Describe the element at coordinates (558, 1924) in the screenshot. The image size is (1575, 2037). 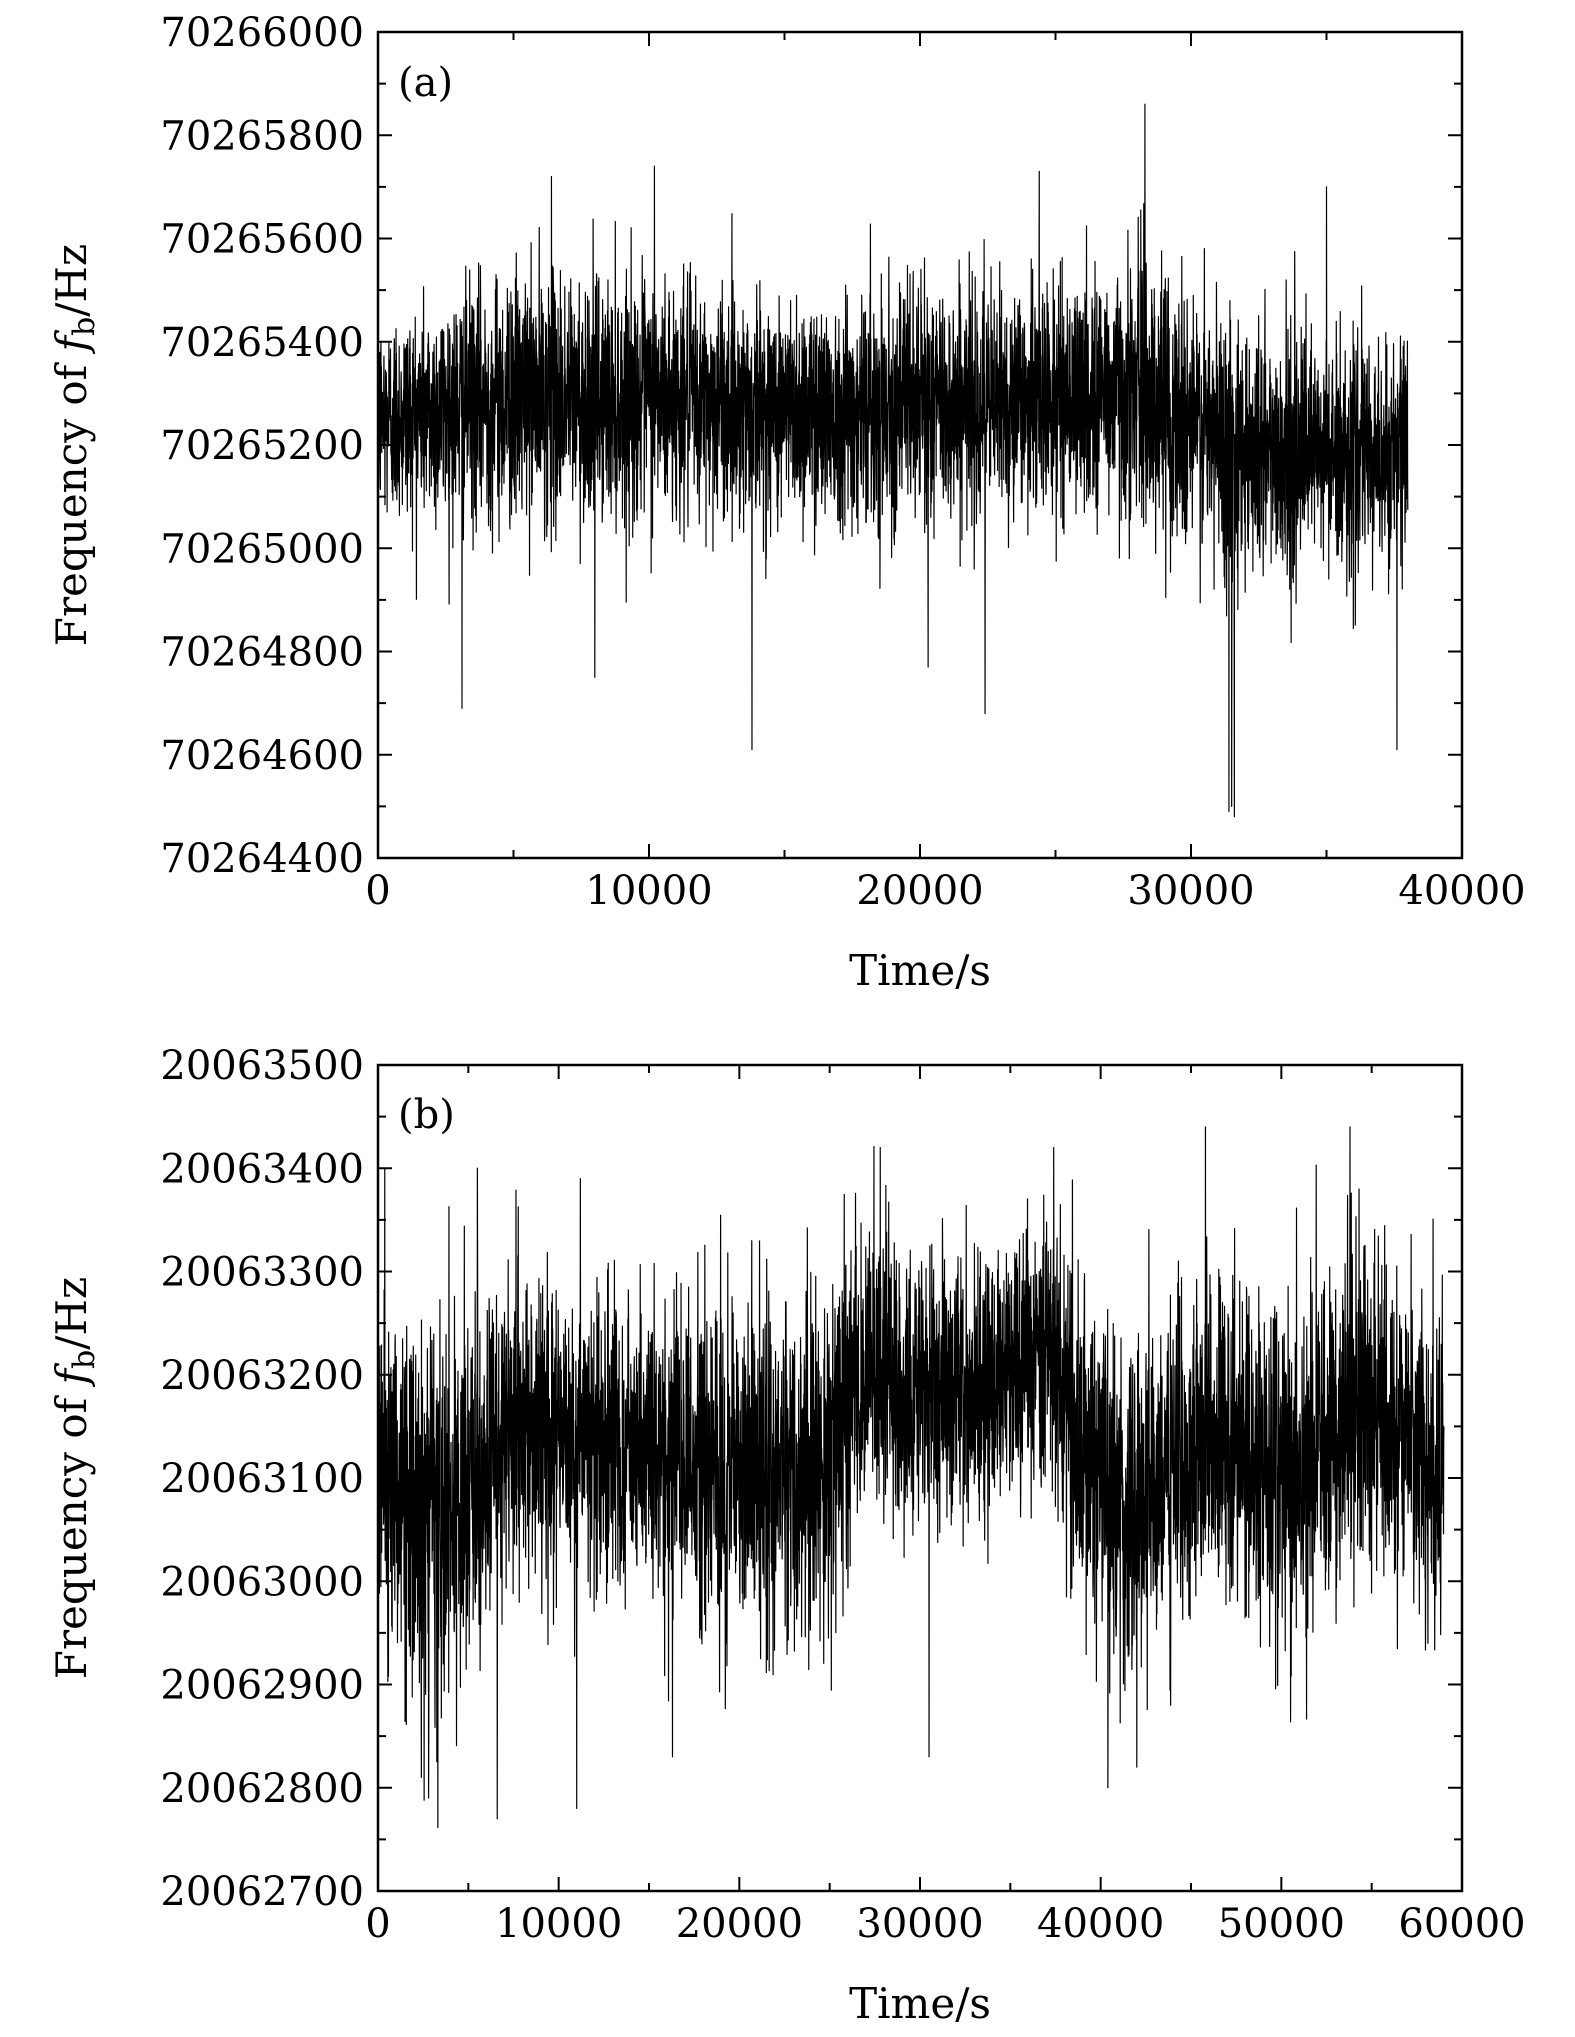
I see `x-tick-label-b: 10000` at that location.